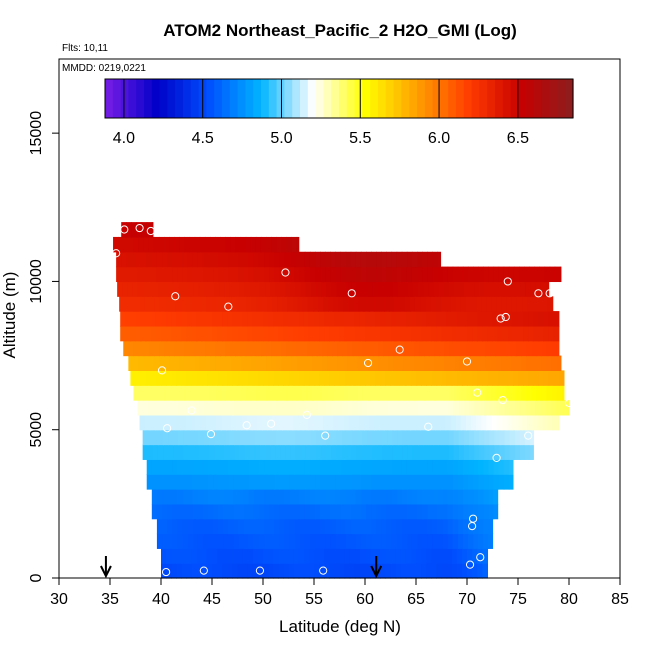 The image size is (650, 650). What do you see at coordinates (212, 599) in the screenshot?
I see `x-tick-label: 45` at bounding box center [212, 599].